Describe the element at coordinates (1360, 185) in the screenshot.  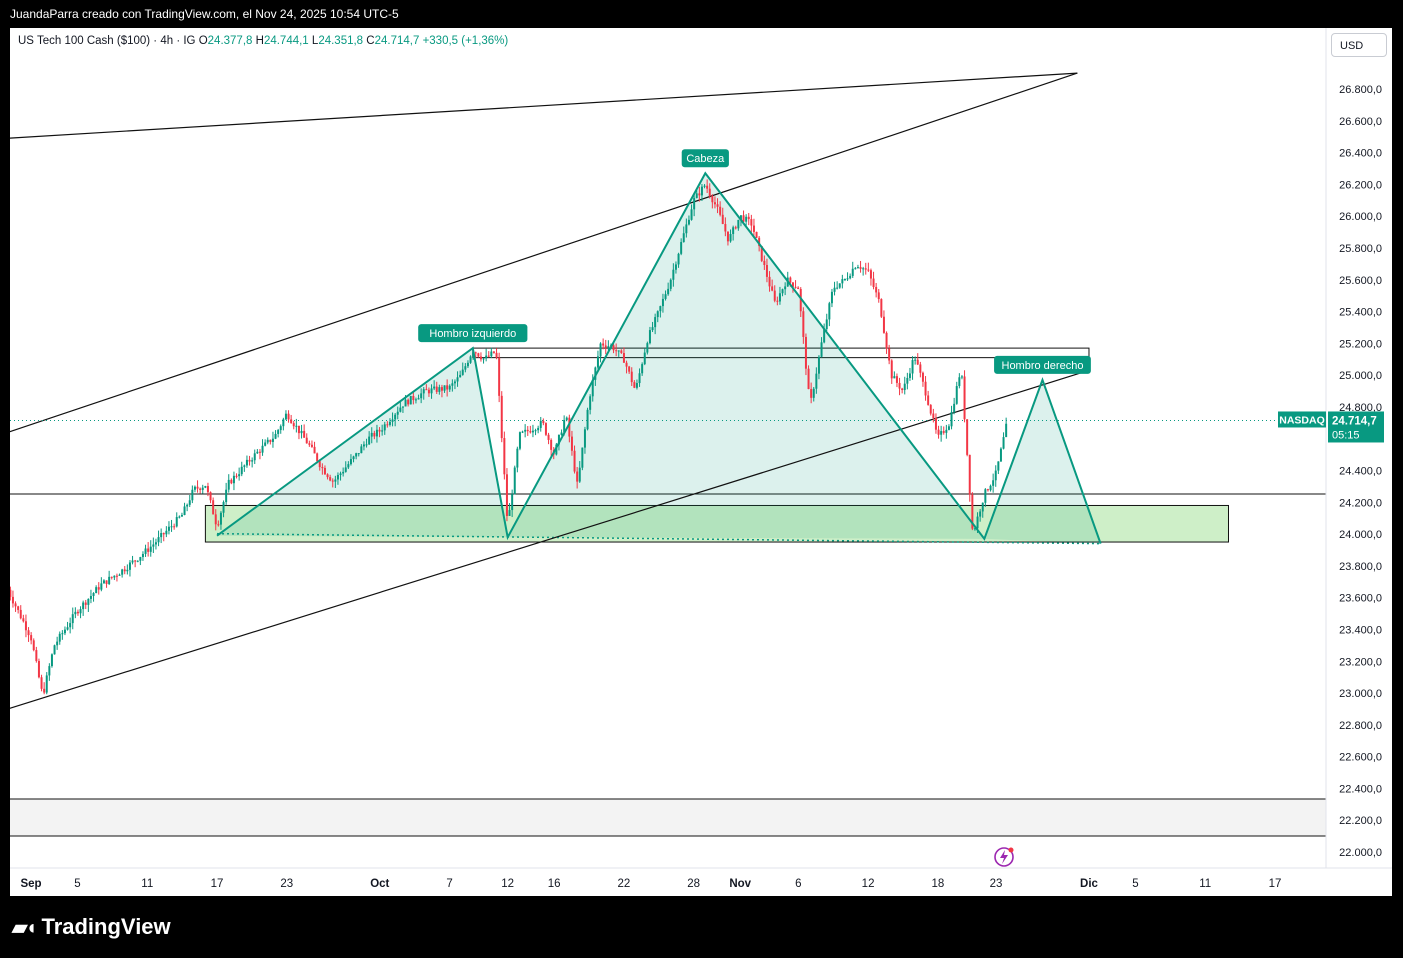
I see `y-tick-label: 26.200,0` at that location.